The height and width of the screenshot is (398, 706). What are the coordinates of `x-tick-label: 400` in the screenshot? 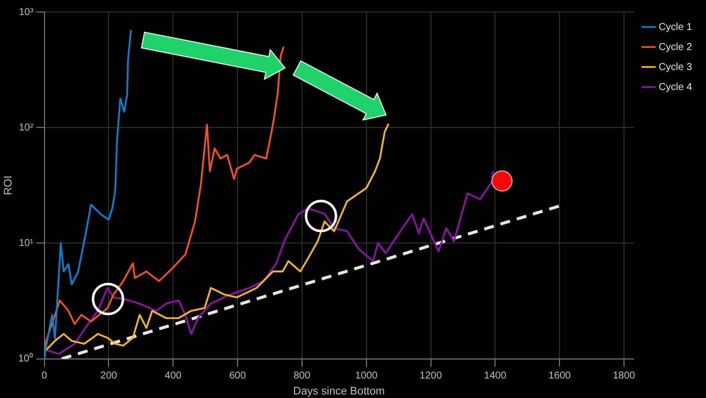 It's located at (173, 376).